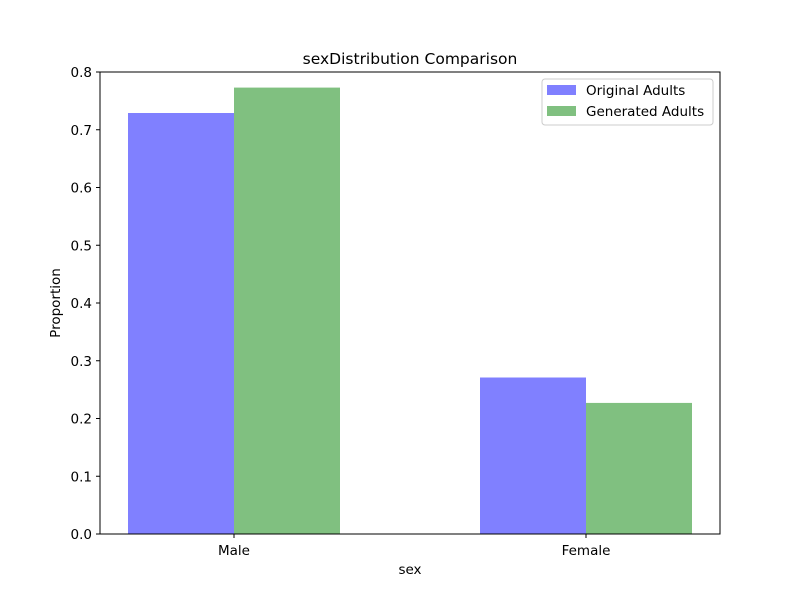 This screenshot has width=800, height=604. Describe the element at coordinates (287, 310) in the screenshot. I see `bar-generated-adults-male` at that location.